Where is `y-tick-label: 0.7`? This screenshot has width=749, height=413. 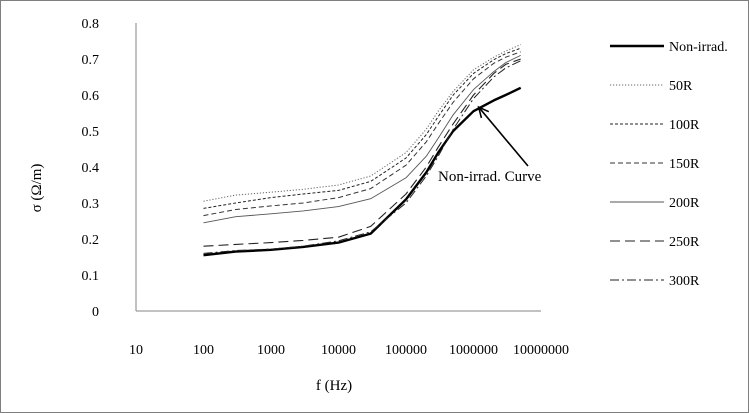
y-tick-label: 0.7 is located at coordinates (91, 60).